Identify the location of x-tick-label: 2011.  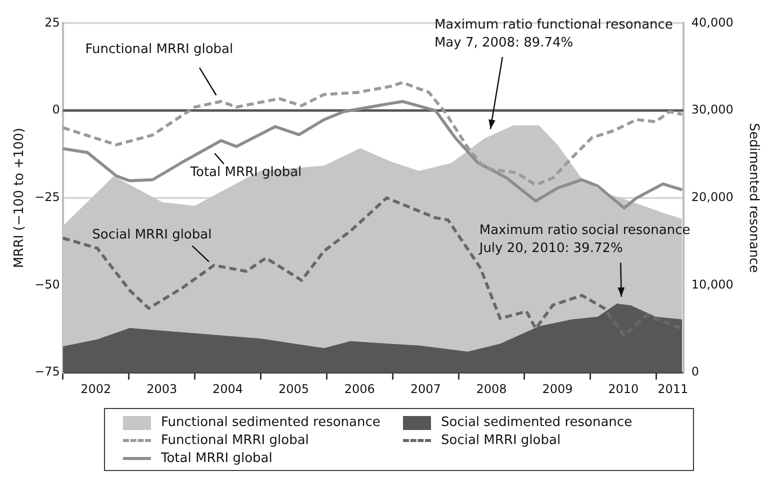
(673, 389).